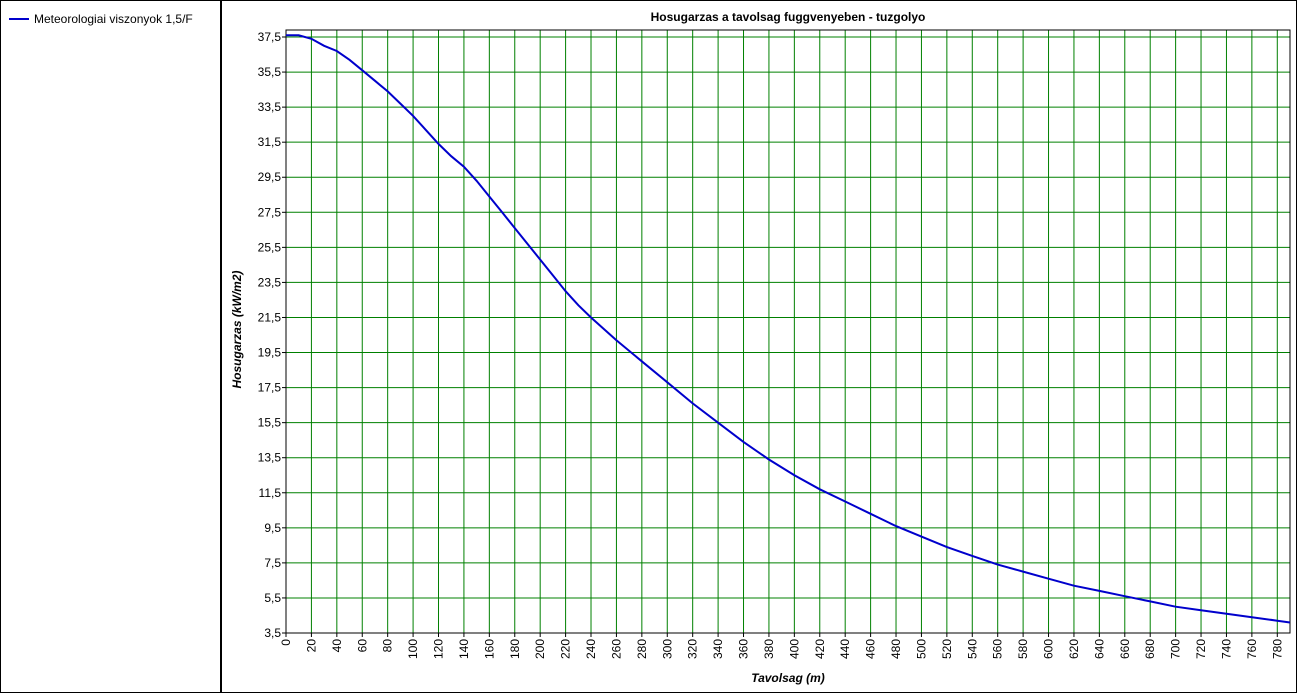  I want to click on y-tick-label: 31,5, so click(270, 142).